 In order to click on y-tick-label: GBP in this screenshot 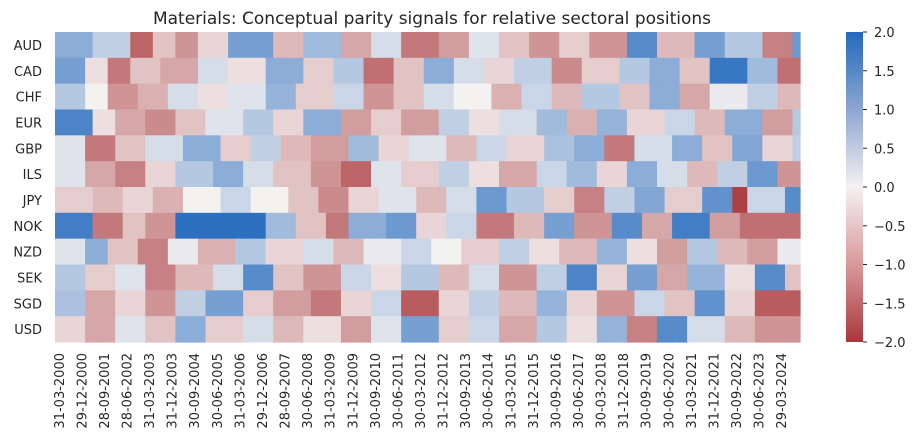, I will do `click(28, 149)`.